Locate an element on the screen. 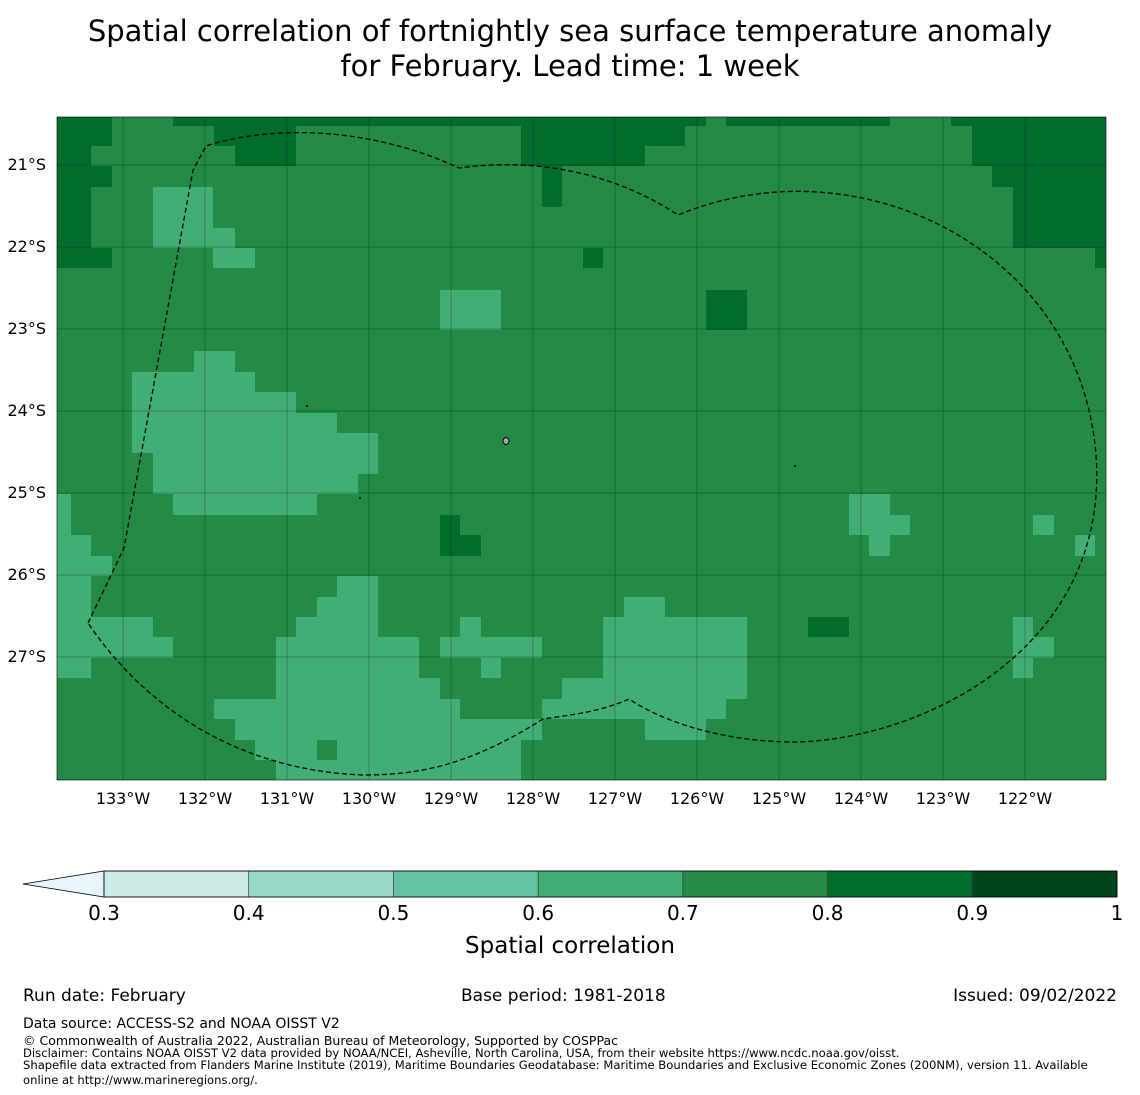 Image resolution: width=1140 pixels, height=1095 pixels. colorbar-tick-label: 0.6 is located at coordinates (538, 913).